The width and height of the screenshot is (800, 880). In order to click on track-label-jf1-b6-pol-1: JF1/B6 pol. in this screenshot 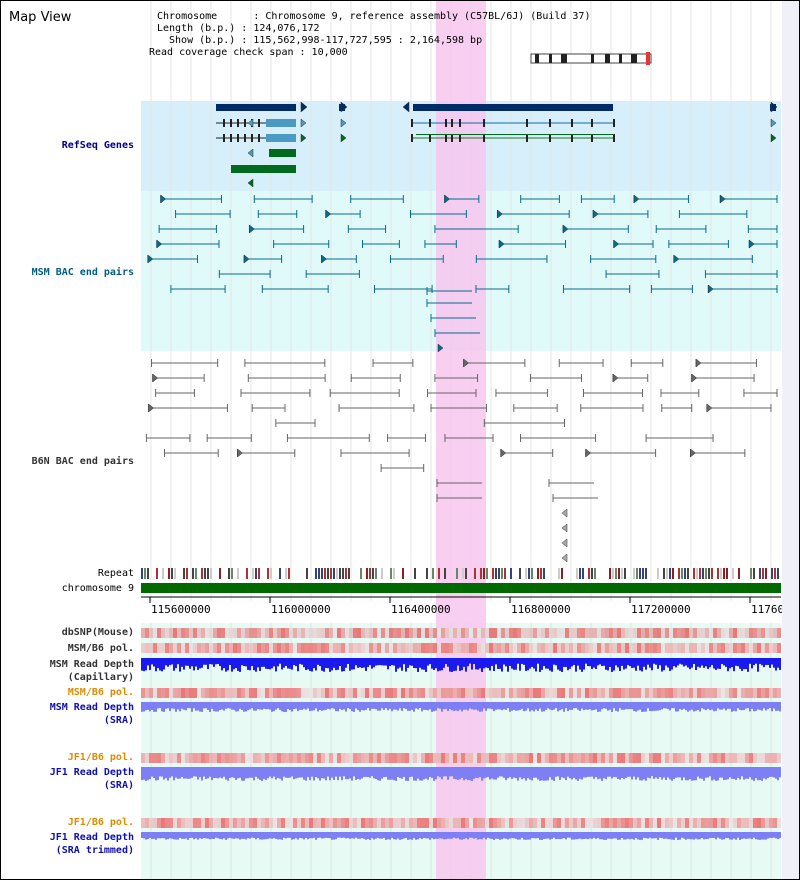, I will do `click(100, 757)`.